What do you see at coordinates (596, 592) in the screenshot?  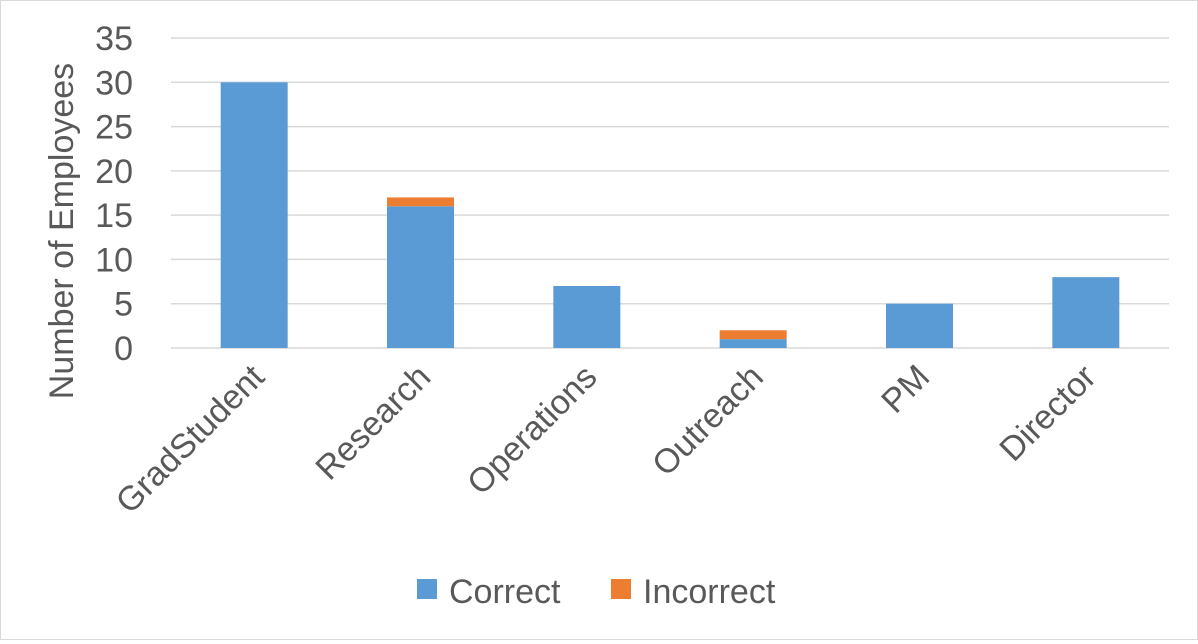 I see `legend: Correct Incorrect` at bounding box center [596, 592].